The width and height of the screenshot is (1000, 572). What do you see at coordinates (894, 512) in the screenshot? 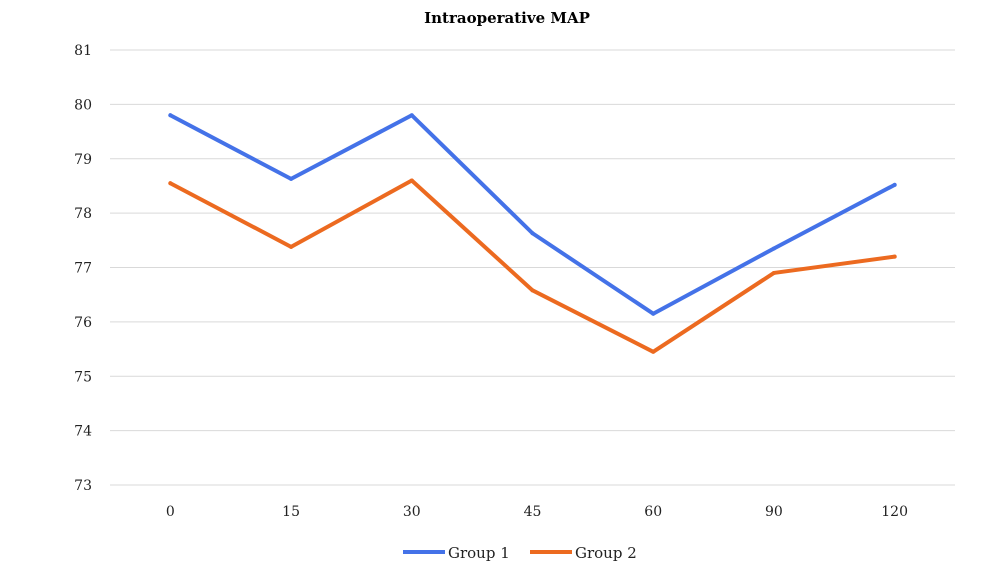
I see `x-tick-label: 120` at bounding box center [894, 512].